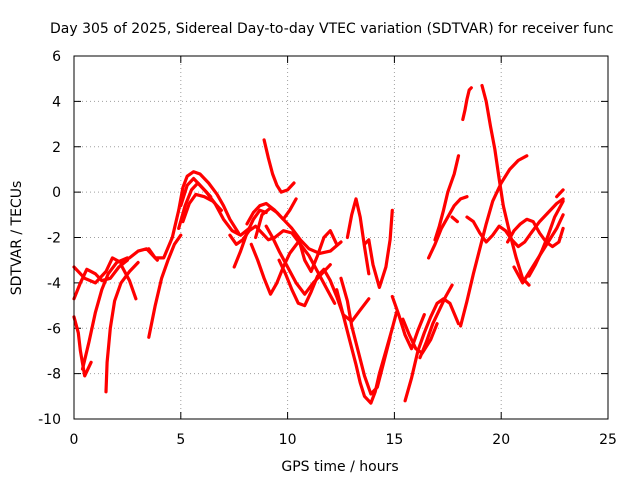 The image size is (640, 480). Describe the element at coordinates (56, 102) in the screenshot. I see `y-tick-label: 4` at that location.